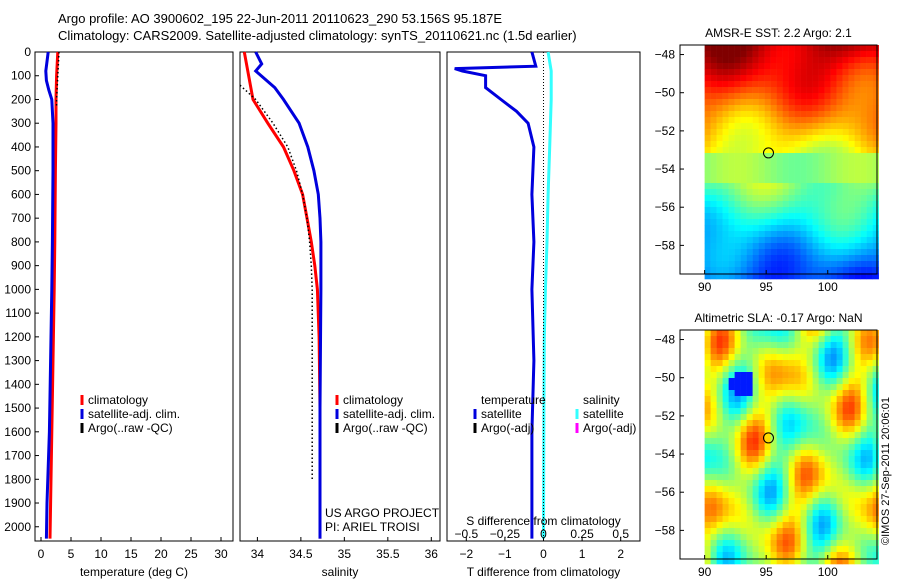 The height and width of the screenshot is (580, 900). What do you see at coordinates (513, 400) in the screenshot?
I see `legend-heading: temperature` at bounding box center [513, 400].